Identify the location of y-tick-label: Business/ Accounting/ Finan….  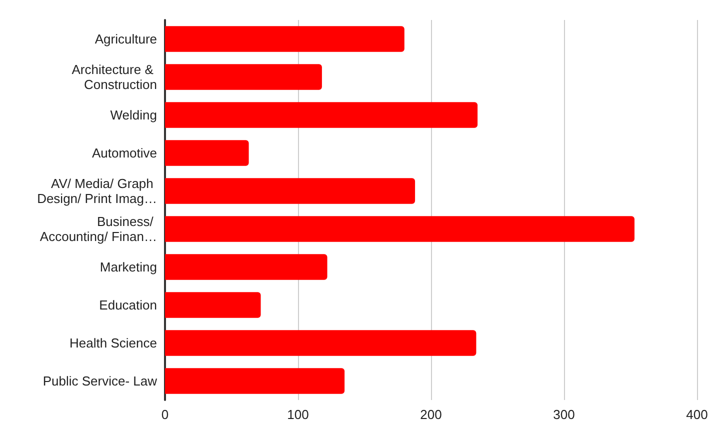
(98, 229).